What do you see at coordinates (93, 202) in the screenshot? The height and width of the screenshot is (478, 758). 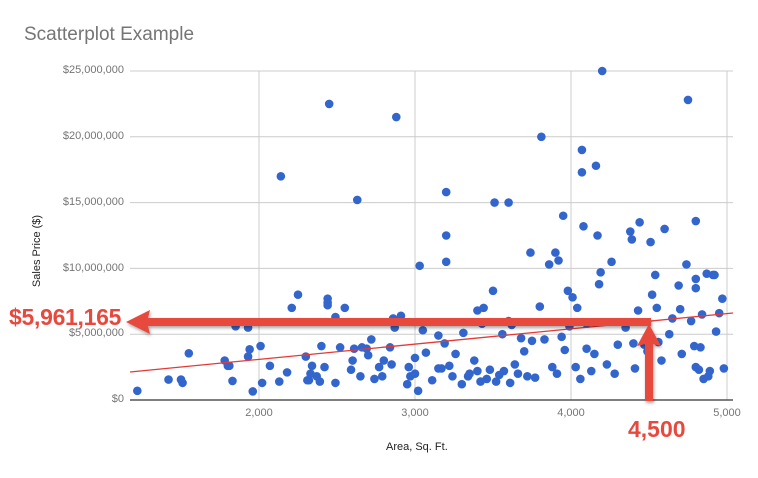 I see `y-tick-15m: $15,000,000` at bounding box center [93, 202].